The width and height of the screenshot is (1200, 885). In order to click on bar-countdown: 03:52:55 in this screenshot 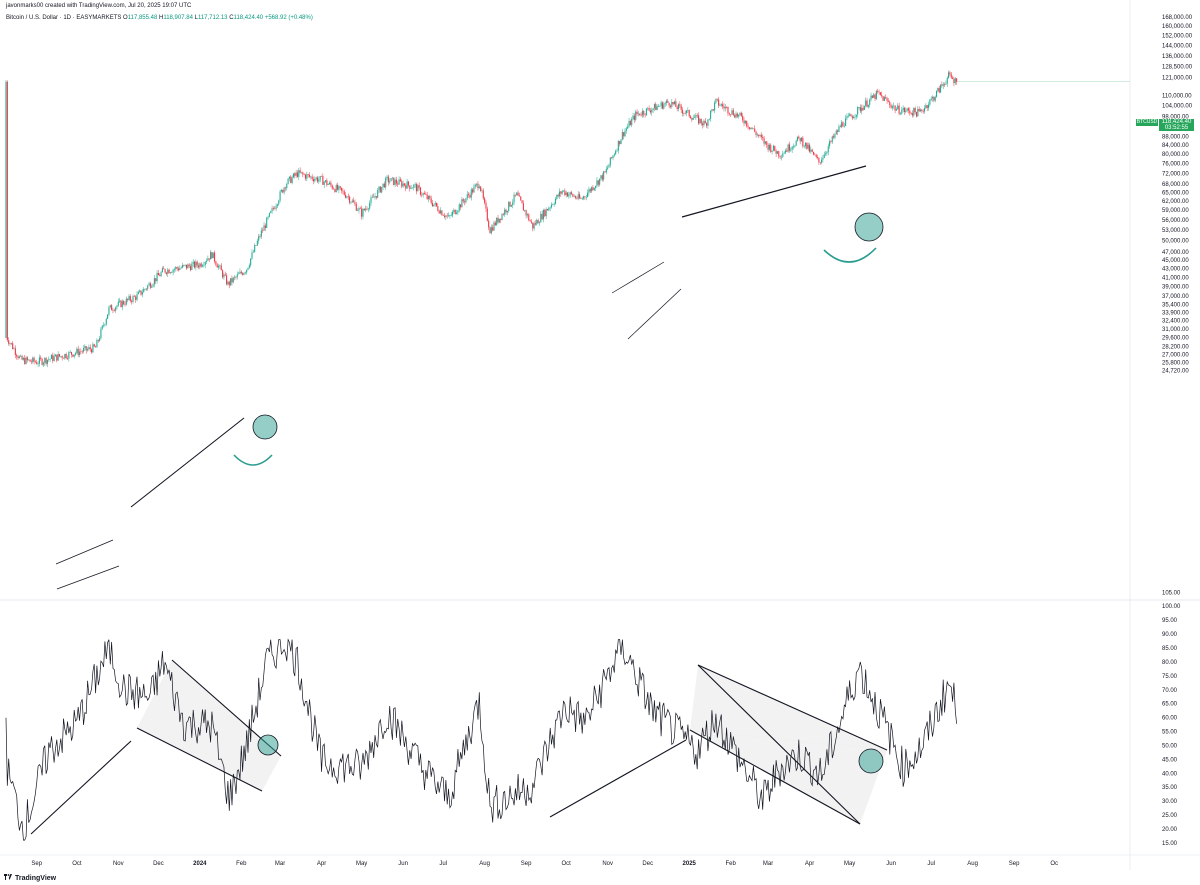, I will do `click(1176, 128)`.